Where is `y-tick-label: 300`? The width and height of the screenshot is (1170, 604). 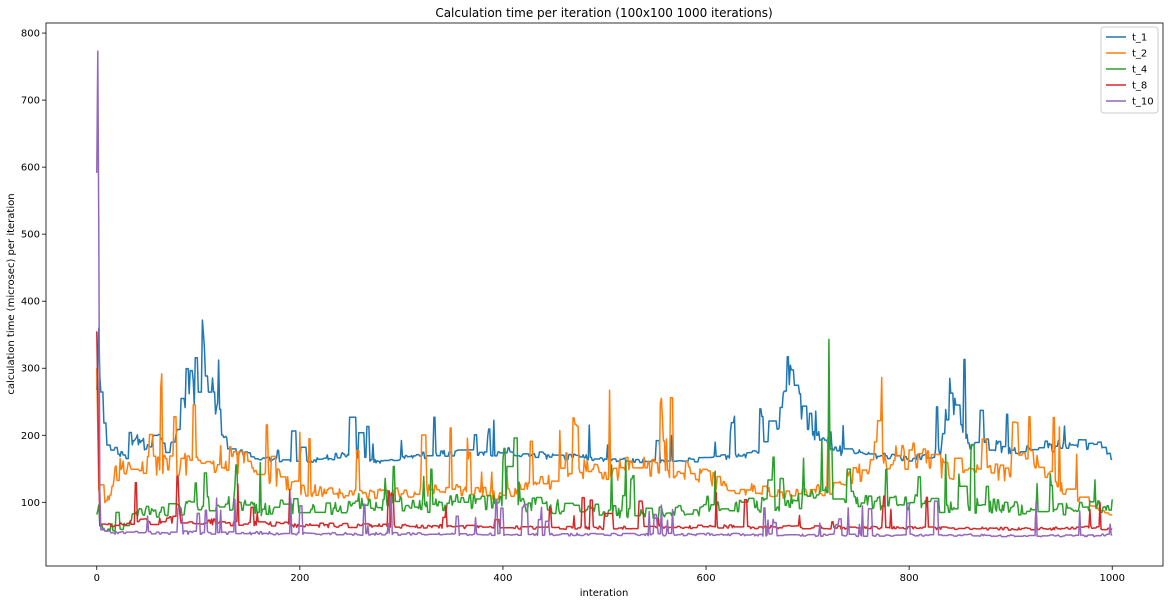 y-tick-label: 300 is located at coordinates (30, 369).